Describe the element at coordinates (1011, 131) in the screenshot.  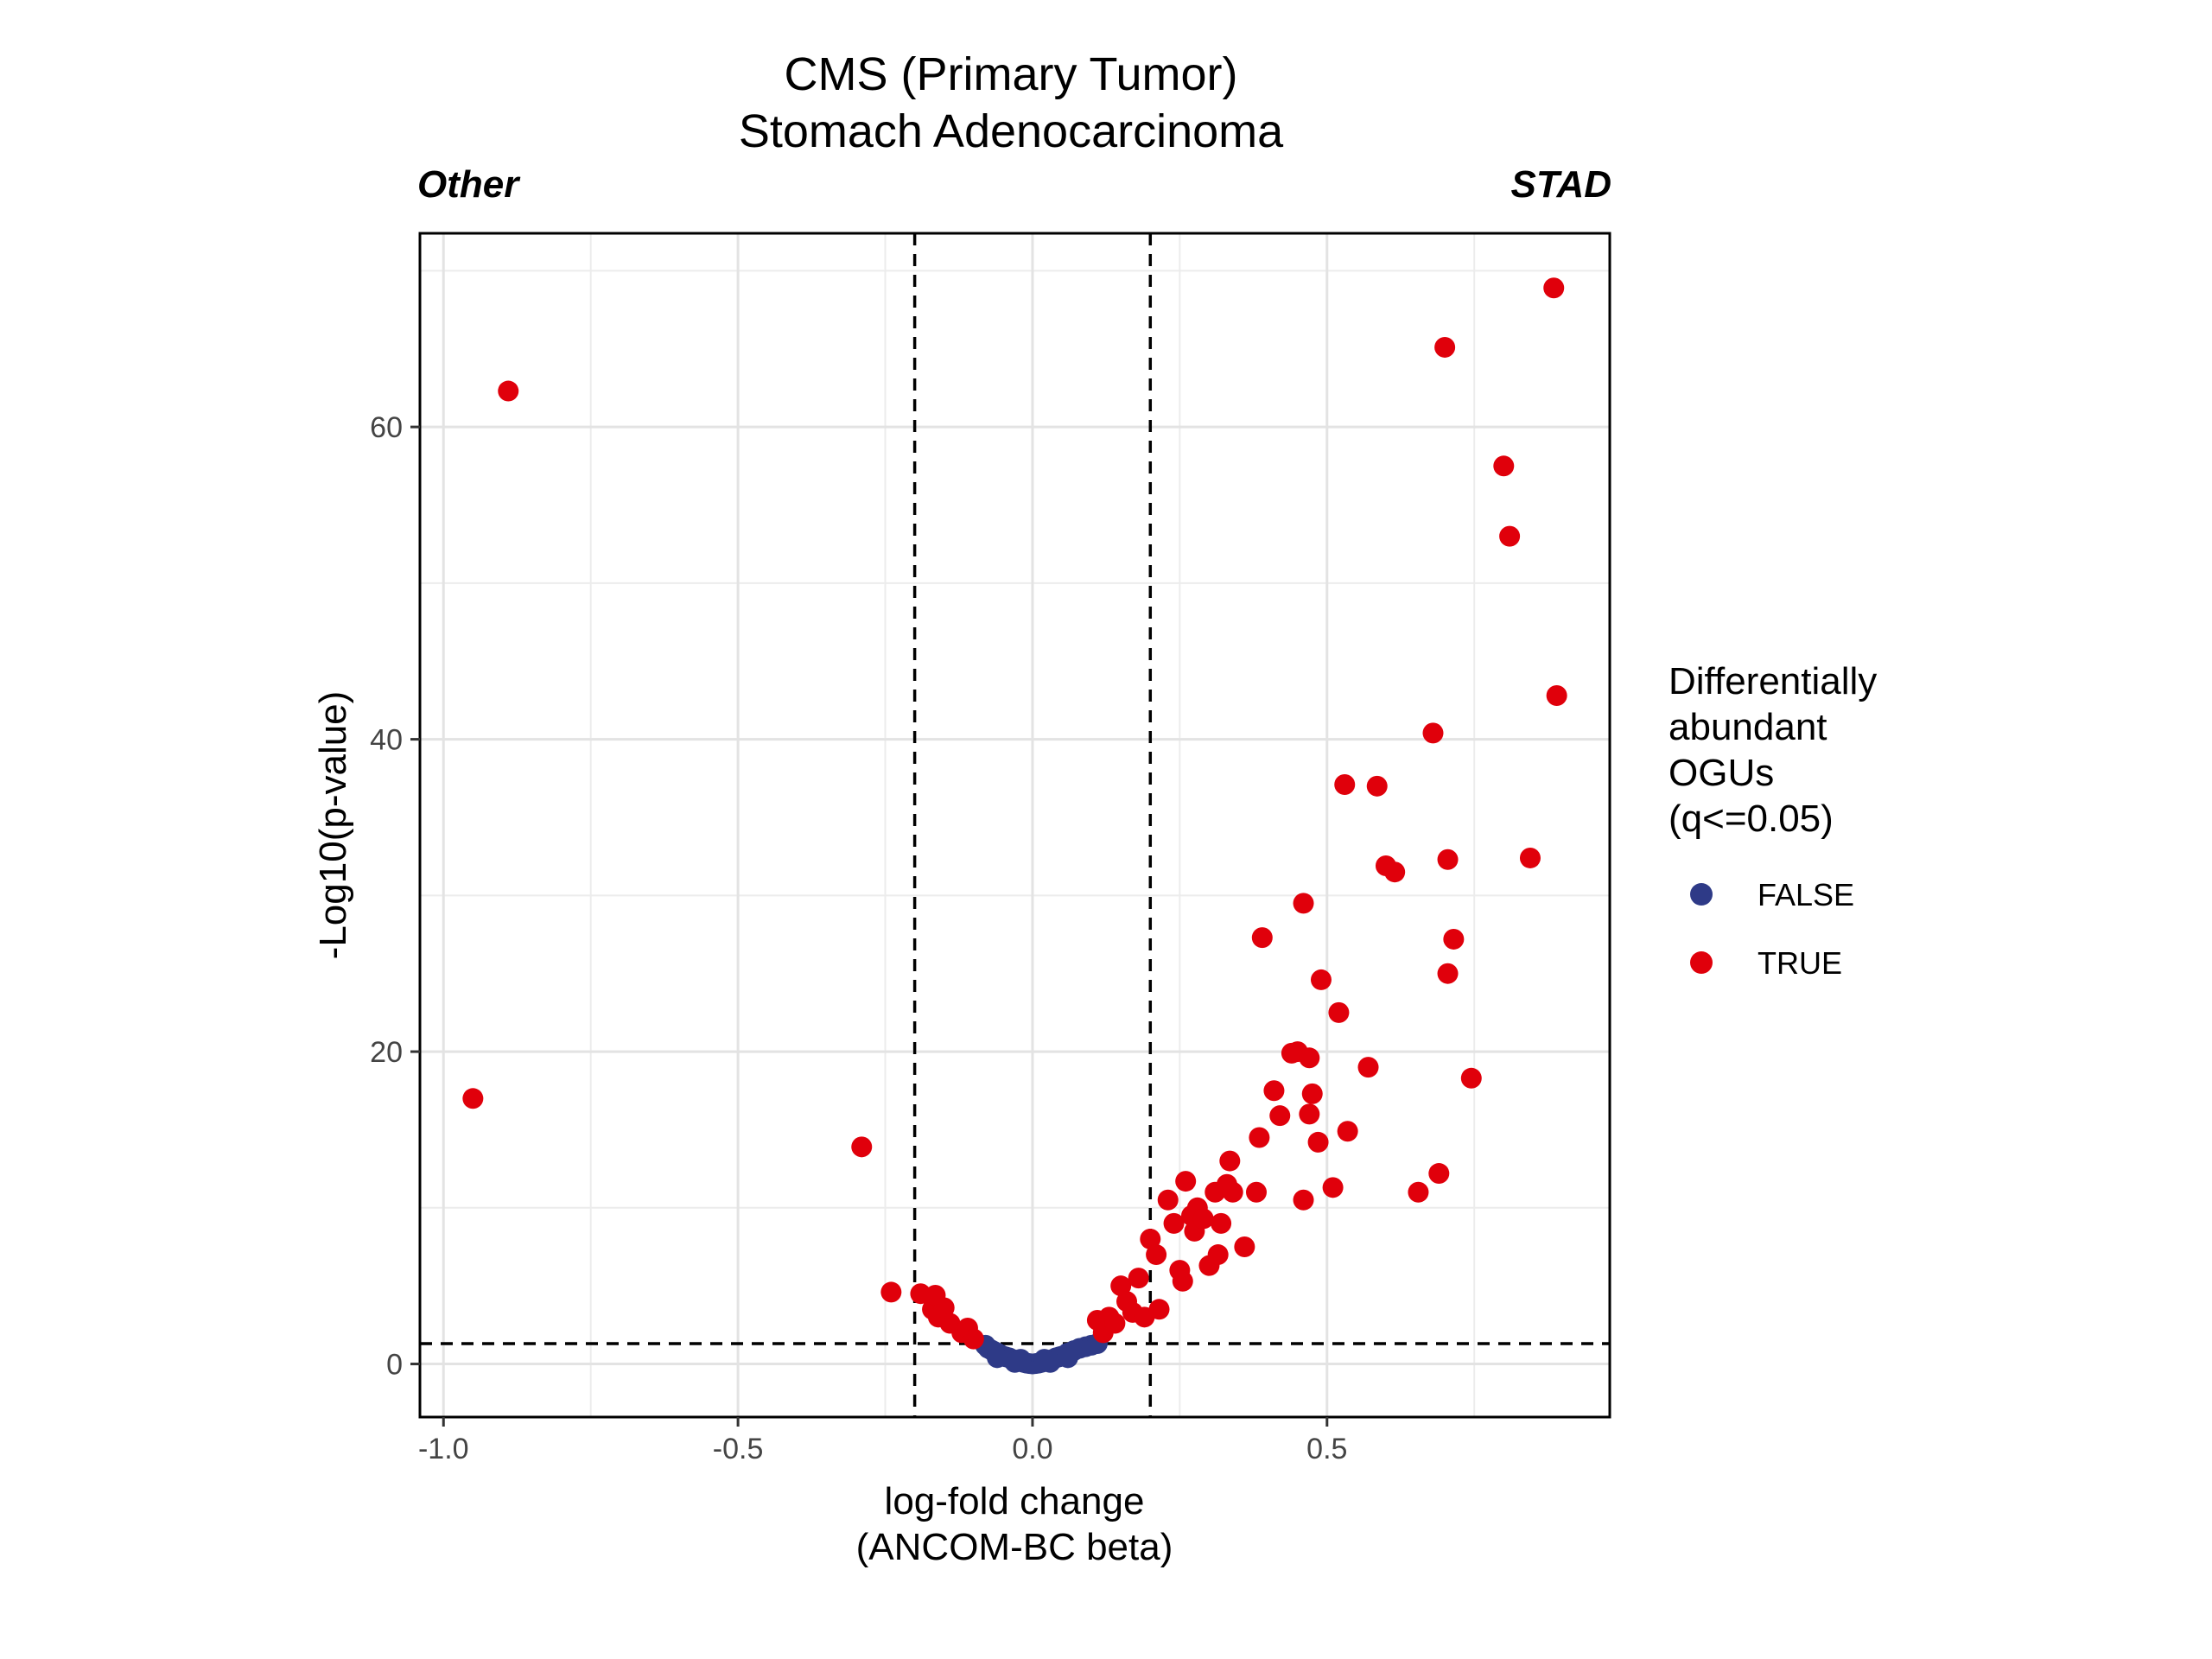
I see `chart-subtitle: Stomach Adenocarcinoma` at that location.